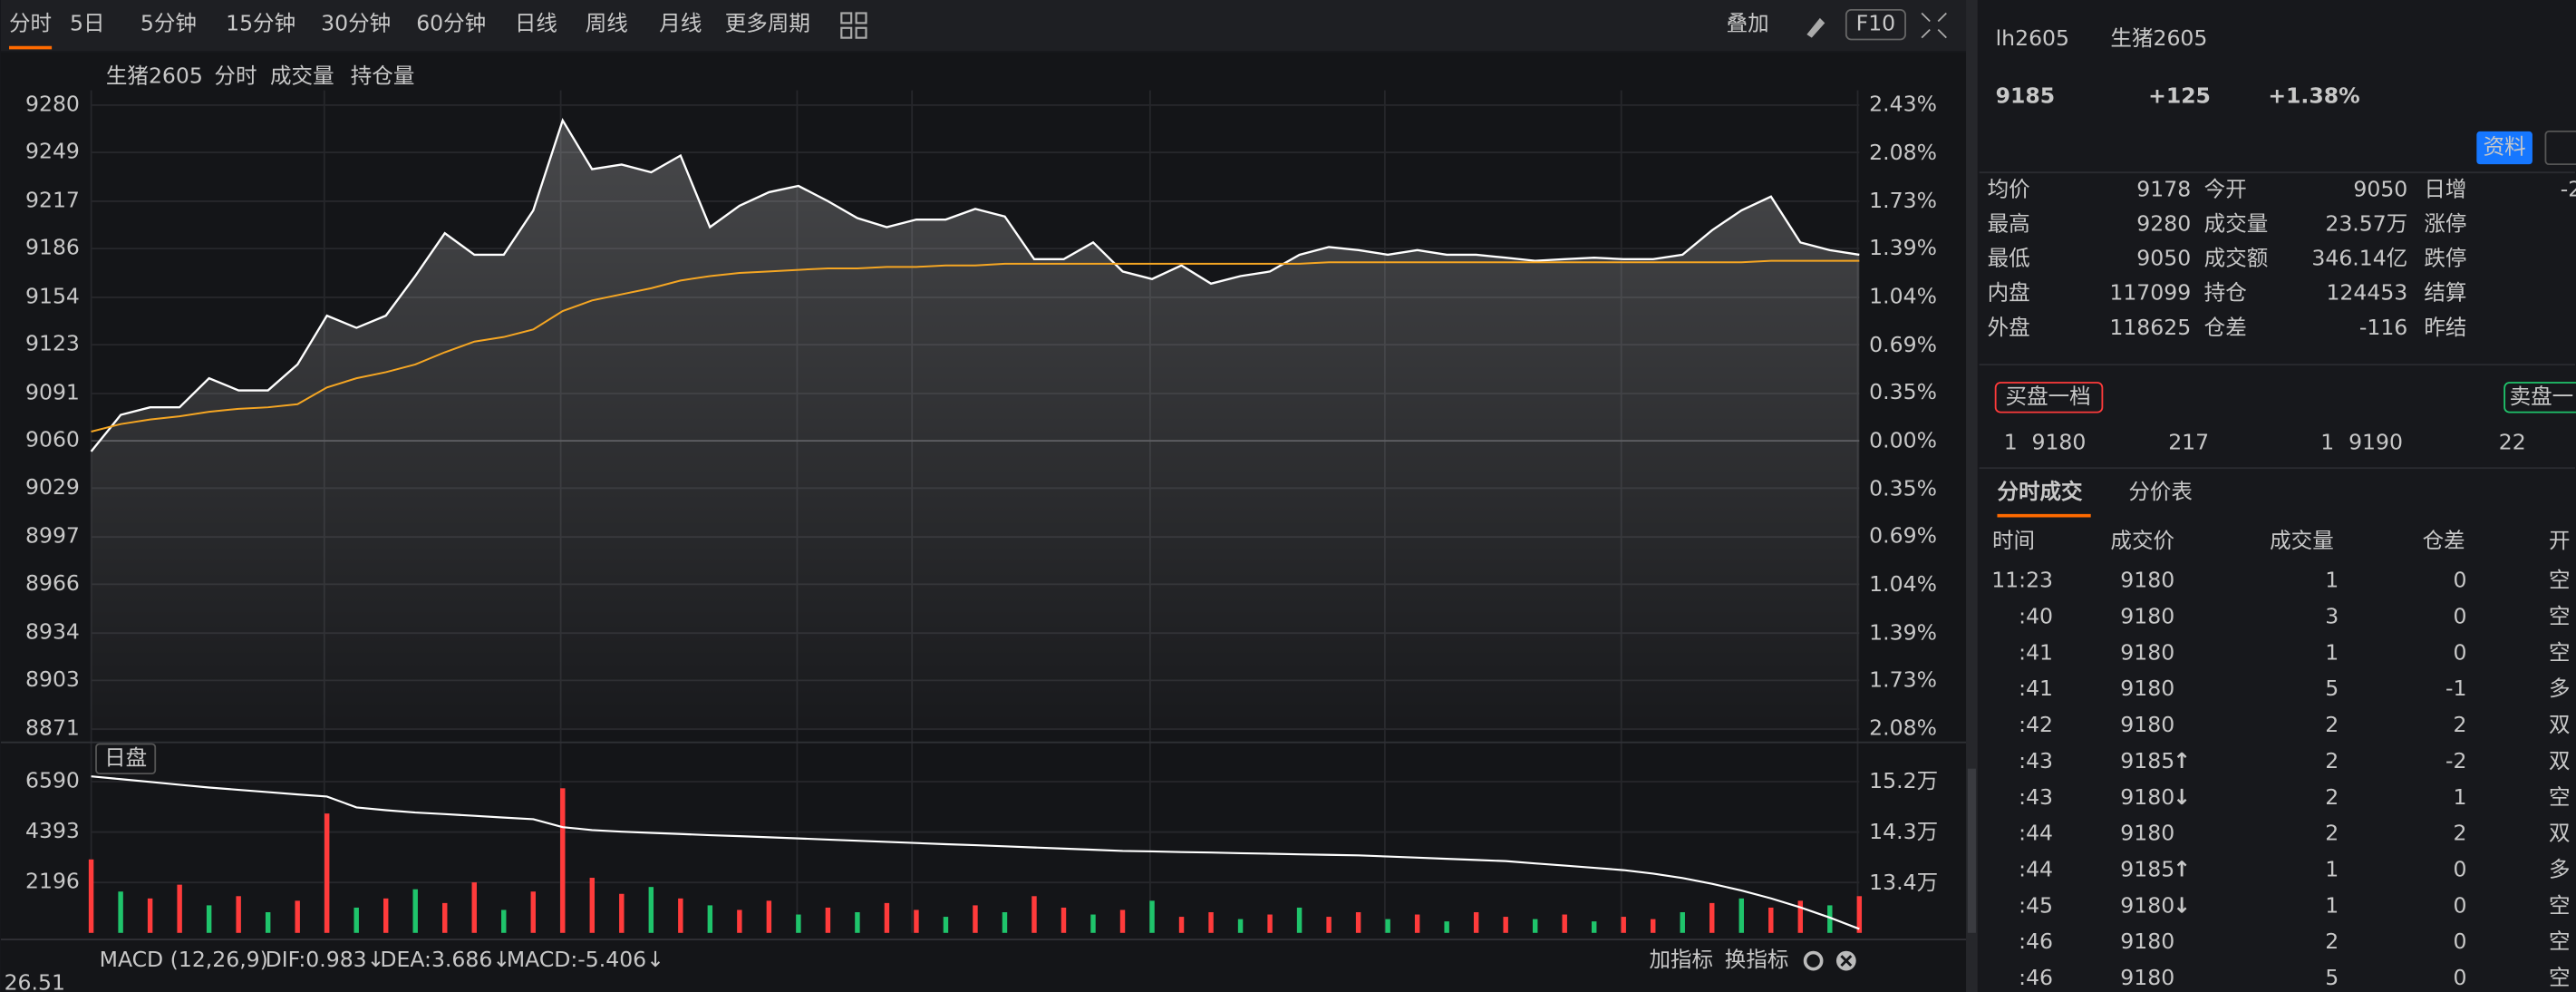 The width and height of the screenshot is (2576, 992). What do you see at coordinates (52, 295) in the screenshot?
I see `y-tick-label: 9154` at bounding box center [52, 295].